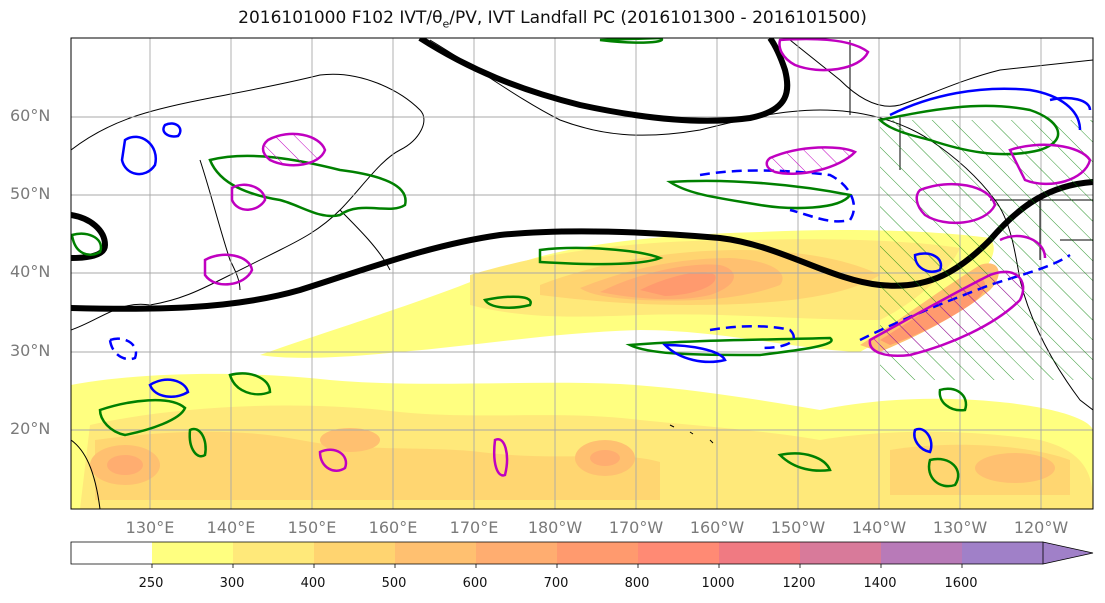  What do you see at coordinates (799, 583) in the screenshot?
I see `colorbar-label-1200: 1200` at bounding box center [799, 583].